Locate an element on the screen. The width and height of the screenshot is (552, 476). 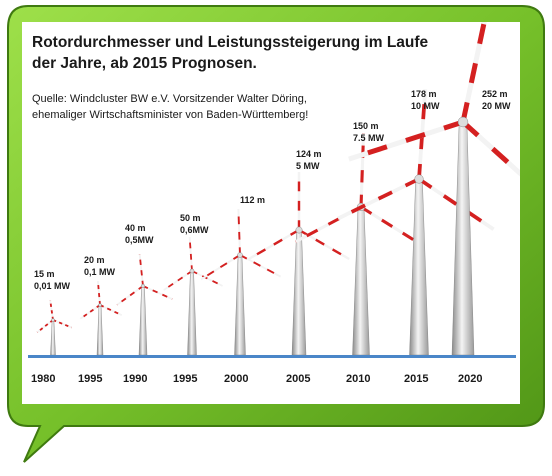
year-label-8: 2015 is located at coordinates (416, 379).